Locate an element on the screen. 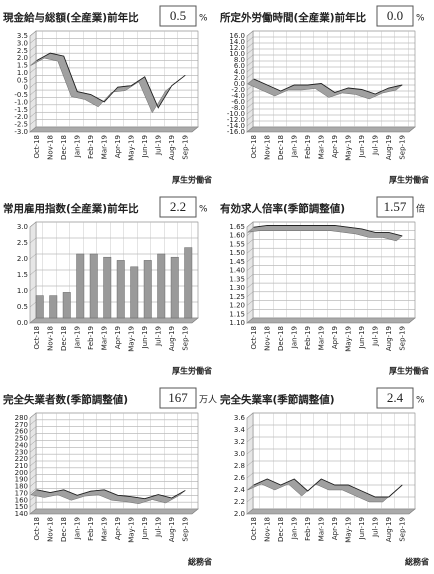  y-tick-label: 16.0 is located at coordinates (237, 36).